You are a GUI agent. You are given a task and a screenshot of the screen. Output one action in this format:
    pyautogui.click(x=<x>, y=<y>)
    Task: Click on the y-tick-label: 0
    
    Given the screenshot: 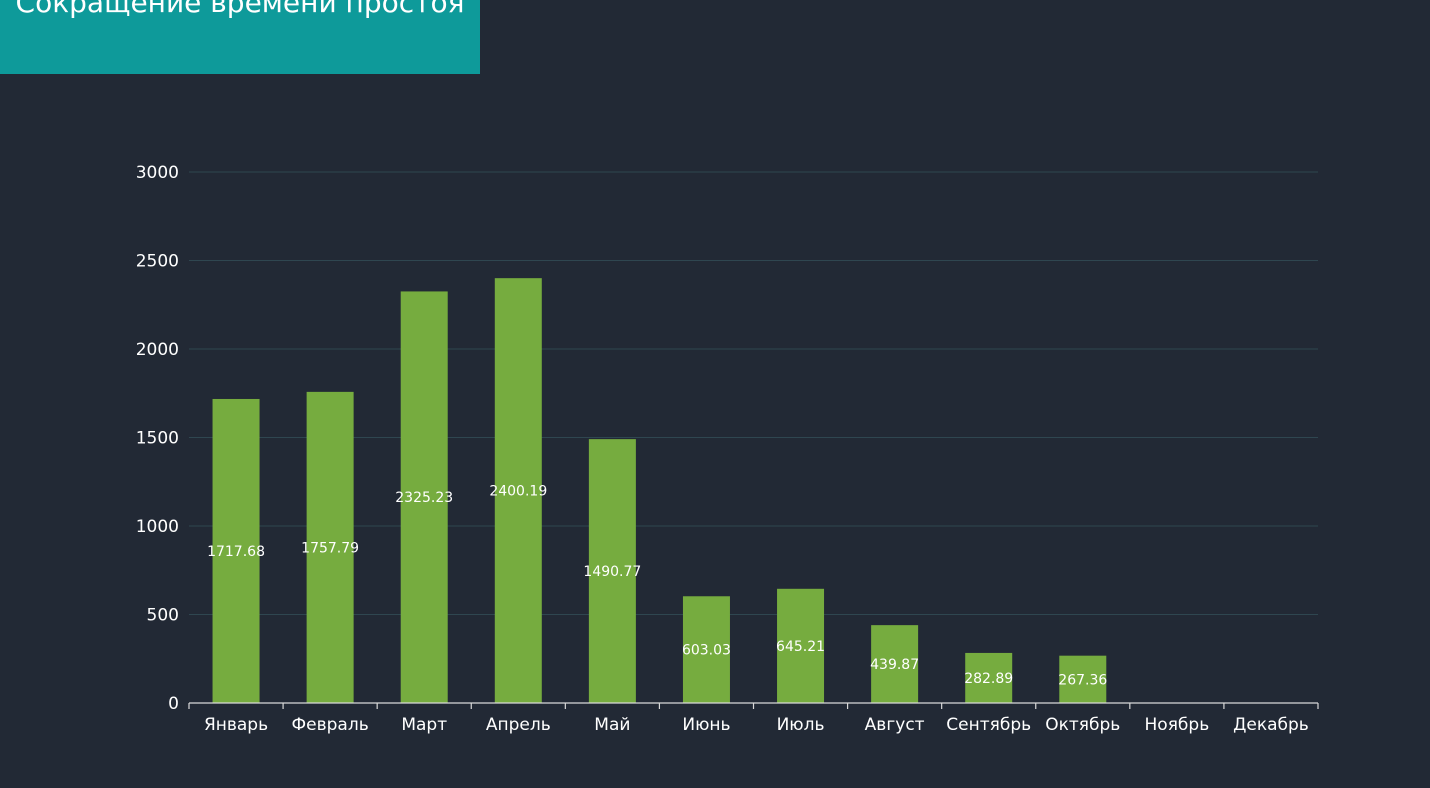 What is the action you would take?
    pyautogui.click(x=173, y=704)
    